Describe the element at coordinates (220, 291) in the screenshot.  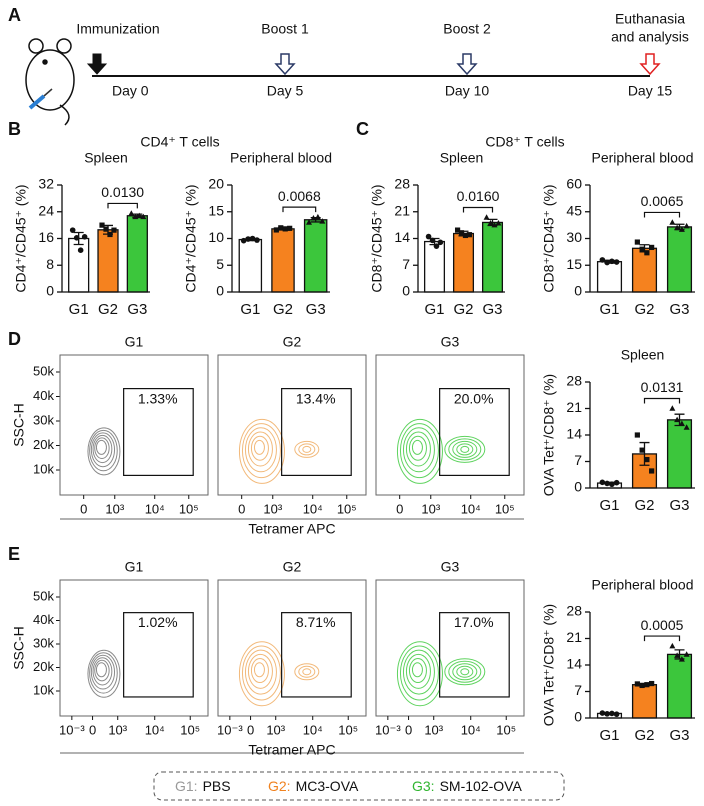
I see `y-tick-label: 0` at that location.